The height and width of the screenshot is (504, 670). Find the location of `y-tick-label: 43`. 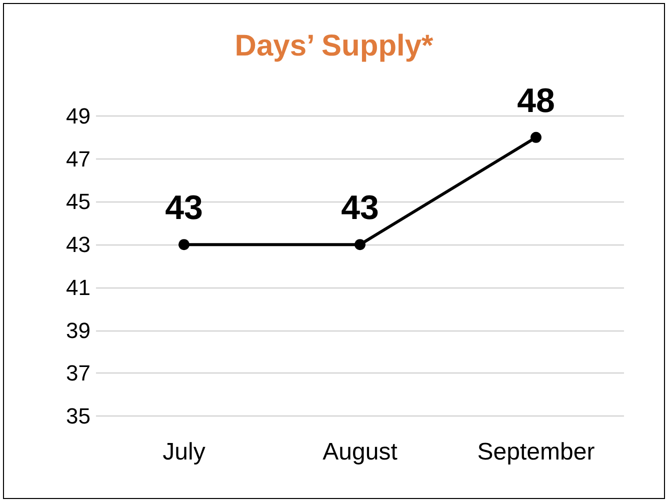

y-tick-label: 43 is located at coordinates (78, 245).